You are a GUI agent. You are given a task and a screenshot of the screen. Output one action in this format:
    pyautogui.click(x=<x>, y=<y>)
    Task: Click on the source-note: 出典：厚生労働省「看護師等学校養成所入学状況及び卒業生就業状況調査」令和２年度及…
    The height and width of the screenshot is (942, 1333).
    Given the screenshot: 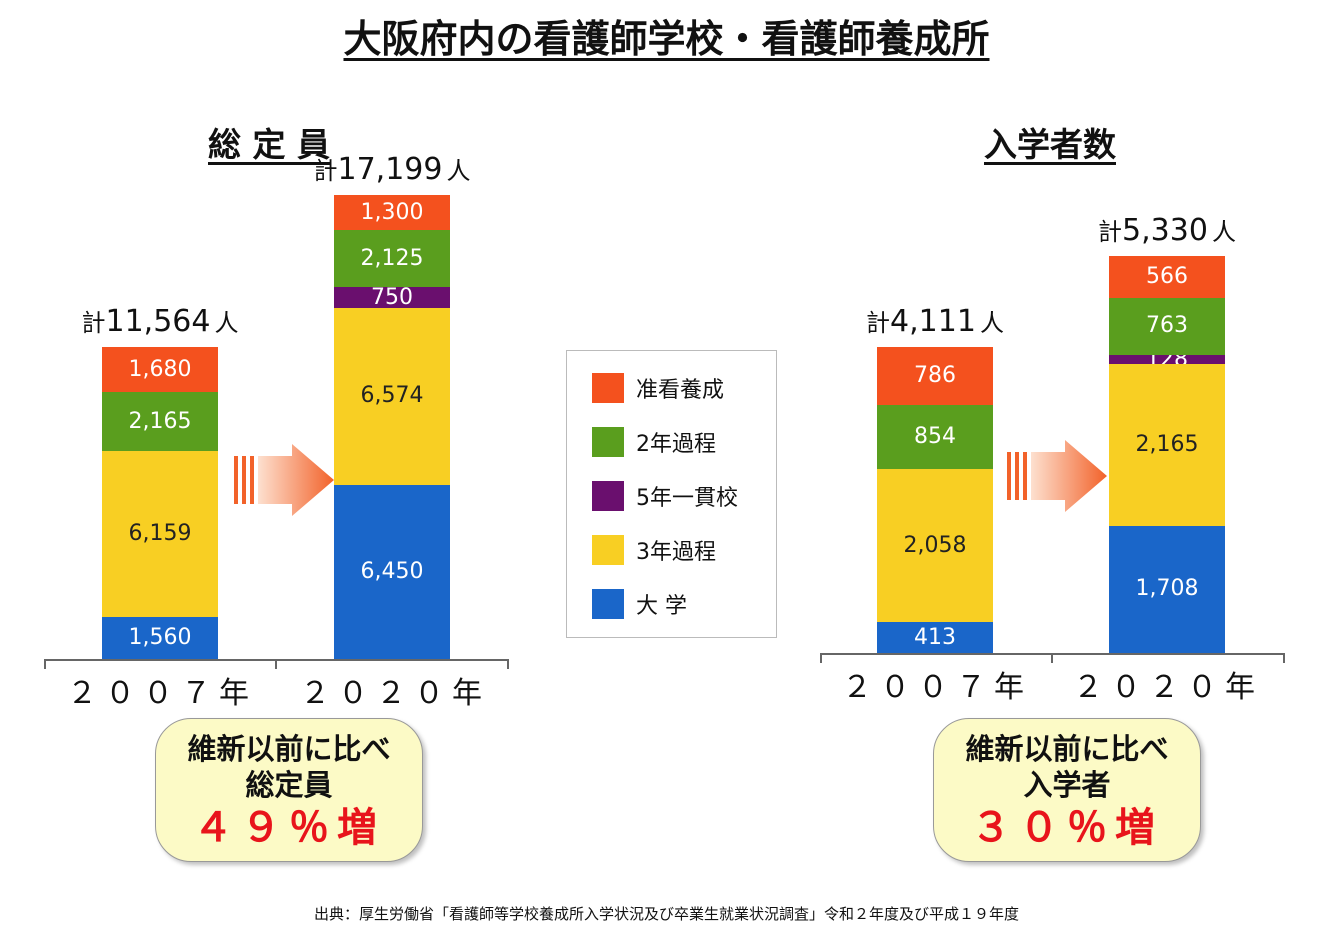 What is the action you would take?
    pyautogui.click(x=666, y=914)
    